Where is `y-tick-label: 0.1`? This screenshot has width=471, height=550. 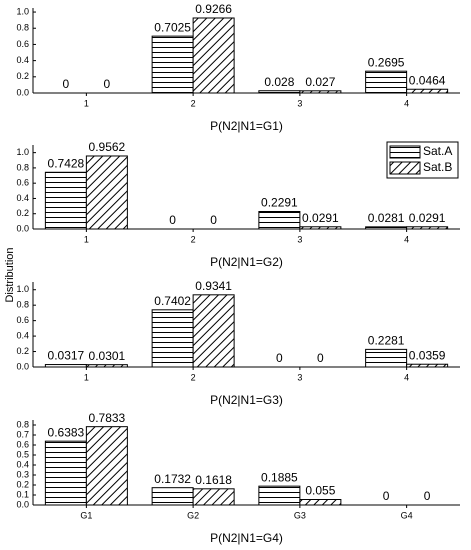 y-tick-label: 0.1 is located at coordinates (22, 494).